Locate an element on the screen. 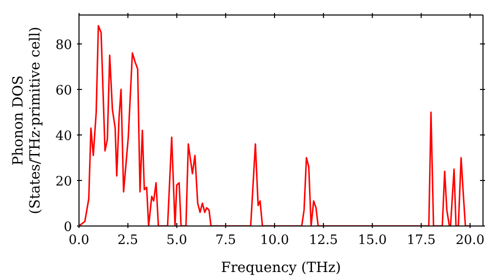 The height and width of the screenshot is (280, 500). y-tick-label: 0 is located at coordinates (68, 227).